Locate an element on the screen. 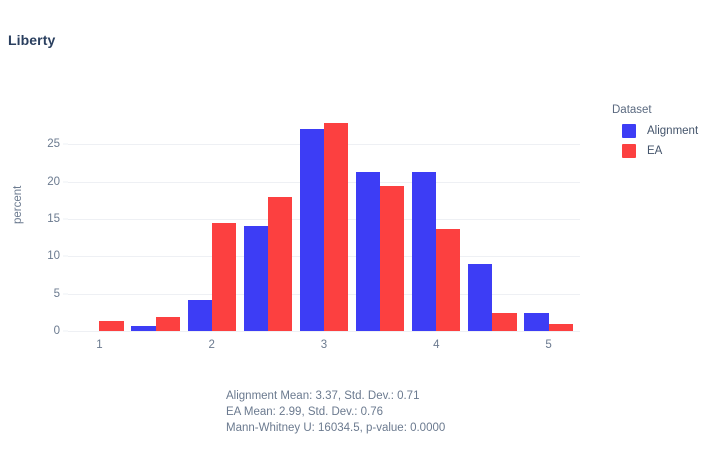 Image resolution: width=704 pixels, height=450 pixels. x-tick-label: 2 is located at coordinates (211, 345).